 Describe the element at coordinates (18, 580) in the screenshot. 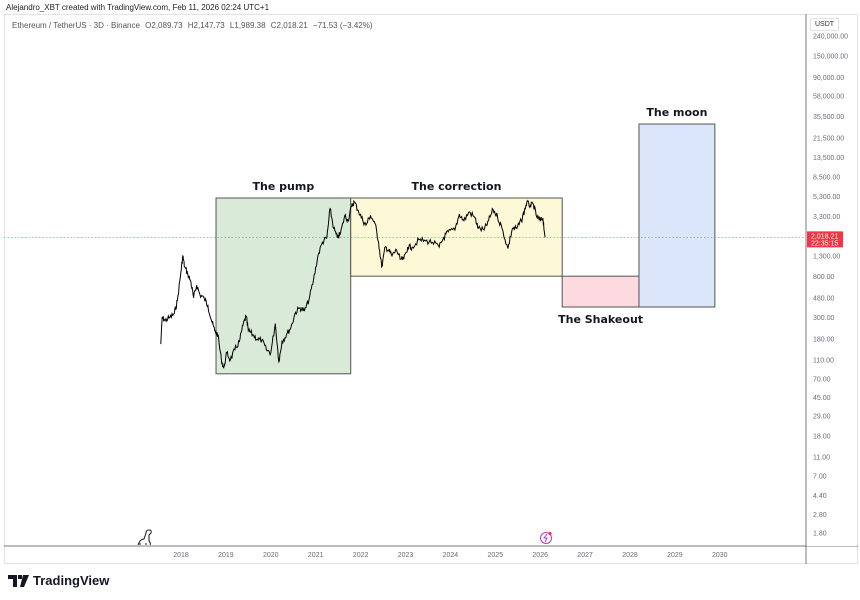

I see `tradingview-logo-icon` at that location.